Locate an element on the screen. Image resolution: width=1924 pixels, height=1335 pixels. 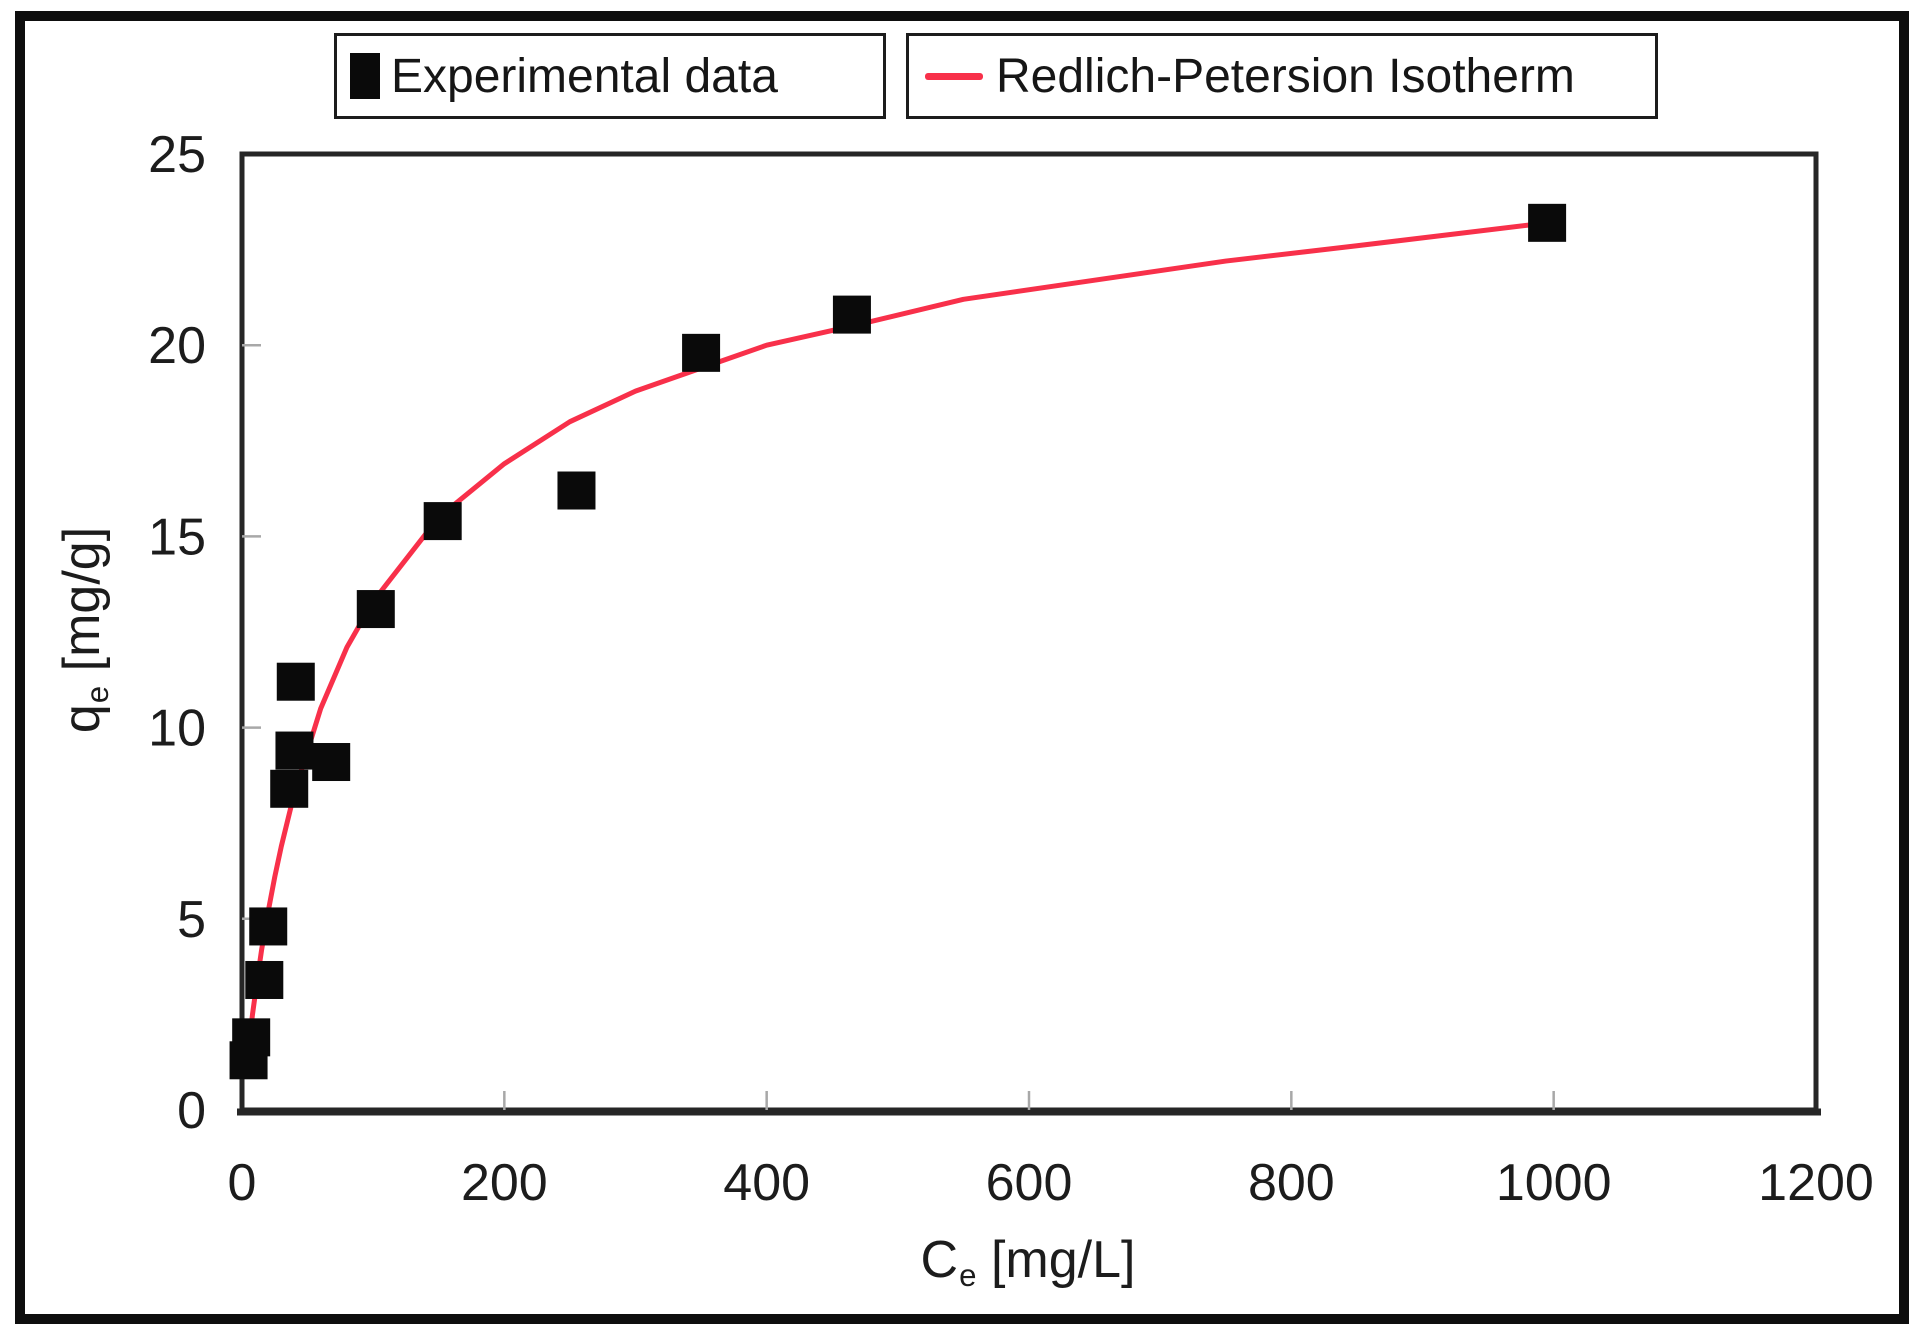
legend-line-marker-icon is located at coordinates (954, 76).